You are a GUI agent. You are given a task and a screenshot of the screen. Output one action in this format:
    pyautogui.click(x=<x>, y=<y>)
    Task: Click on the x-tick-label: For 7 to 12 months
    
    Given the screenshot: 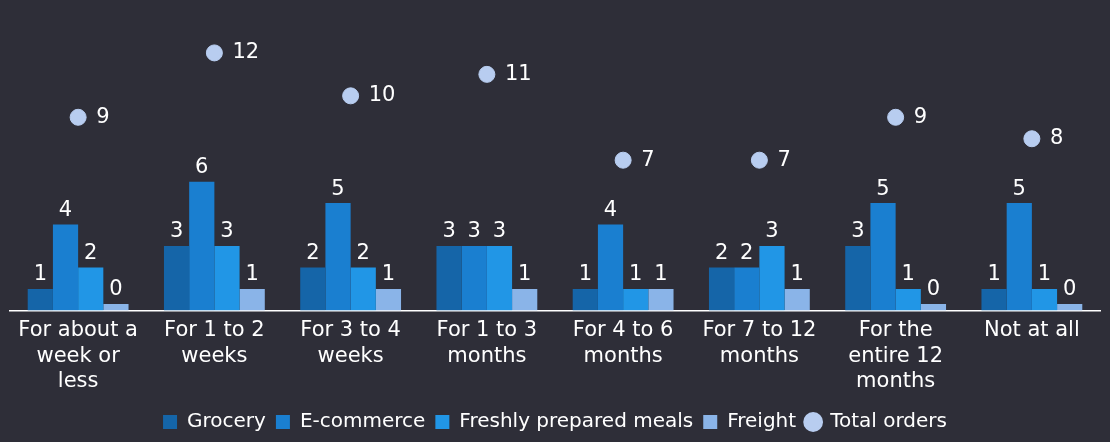 What is the action you would take?
    pyautogui.click(x=759, y=342)
    